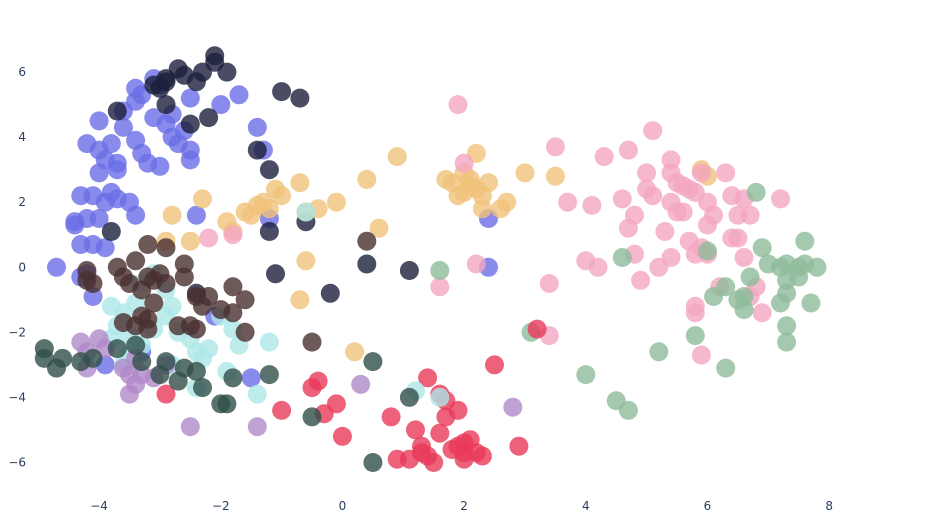 This screenshot has height=525, width=933. What do you see at coordinates (99, 506) in the screenshot?
I see `x-tick-label: −4` at bounding box center [99, 506].